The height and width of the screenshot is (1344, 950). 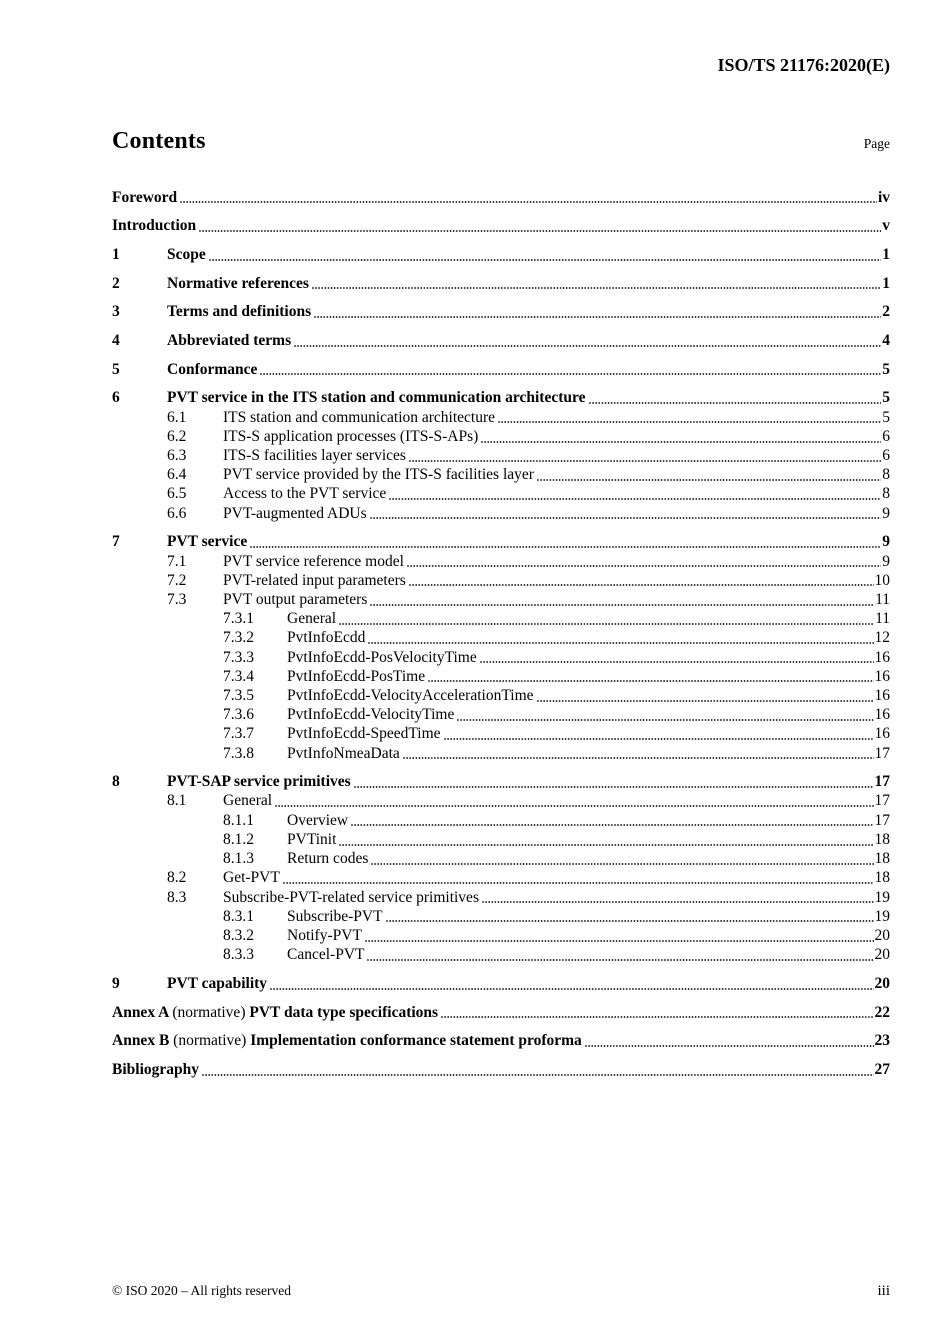 What do you see at coordinates (501, 493) in the screenshot?
I see `toc-entry: 6.5 Access to the PVT service 8` at bounding box center [501, 493].